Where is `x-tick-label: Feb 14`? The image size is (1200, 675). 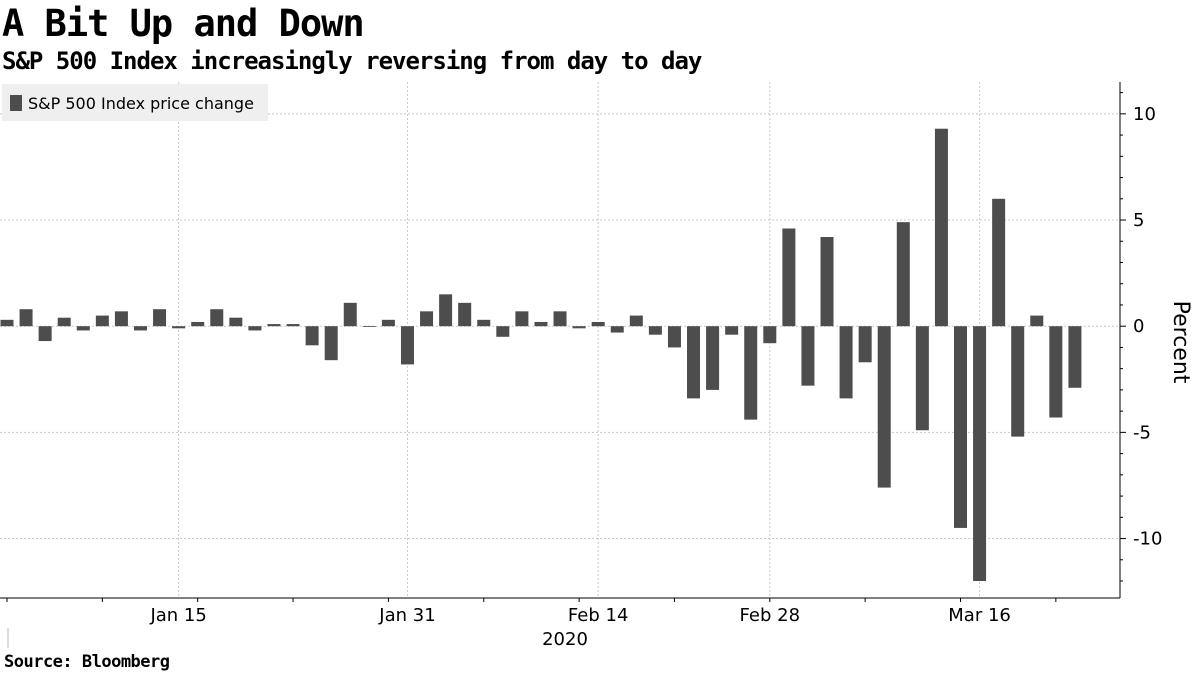 x-tick-label: Feb 14 is located at coordinates (598, 615).